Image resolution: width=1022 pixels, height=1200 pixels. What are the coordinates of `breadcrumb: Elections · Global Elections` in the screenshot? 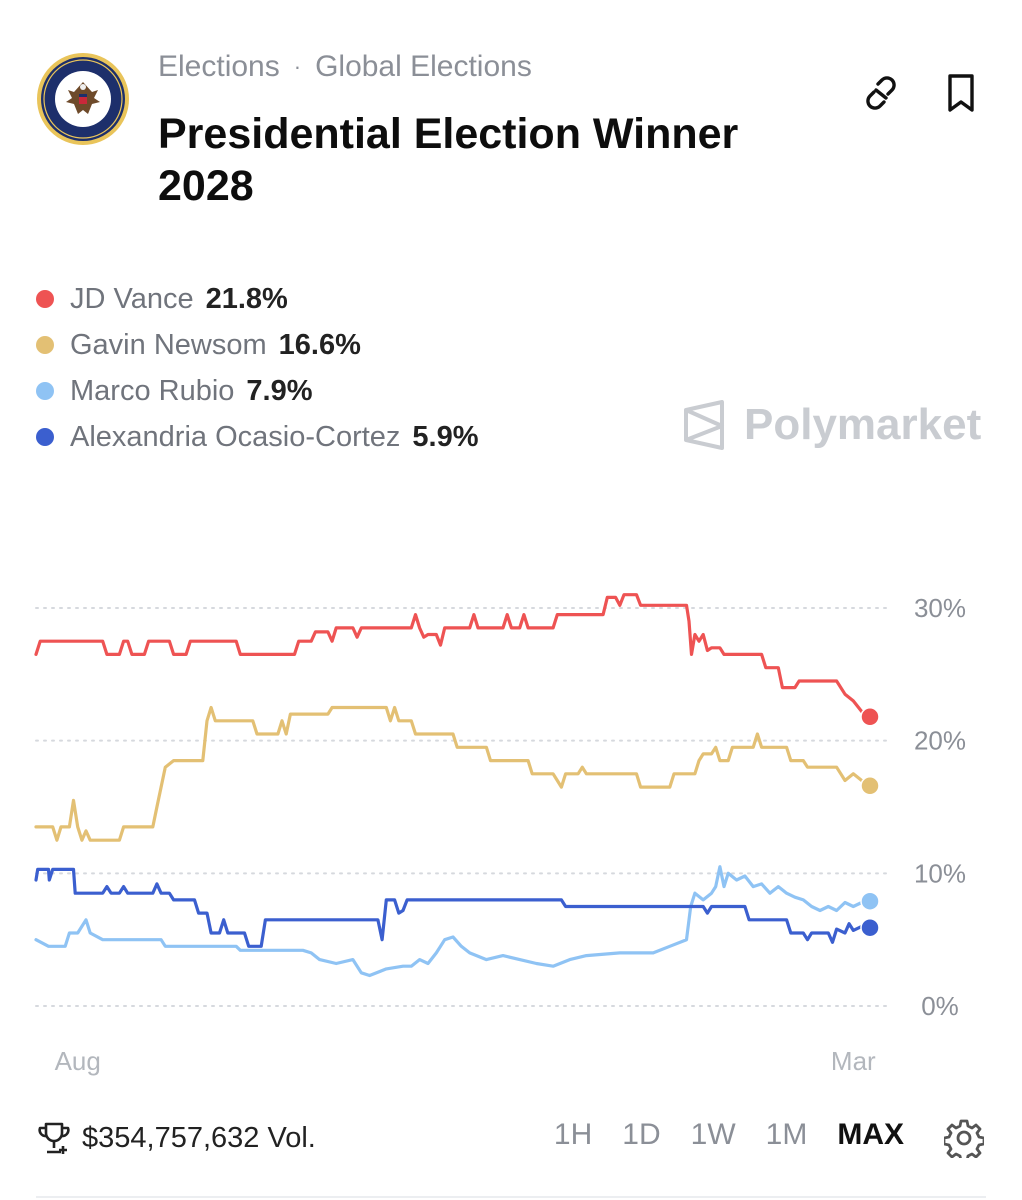 It's located at (345, 67).